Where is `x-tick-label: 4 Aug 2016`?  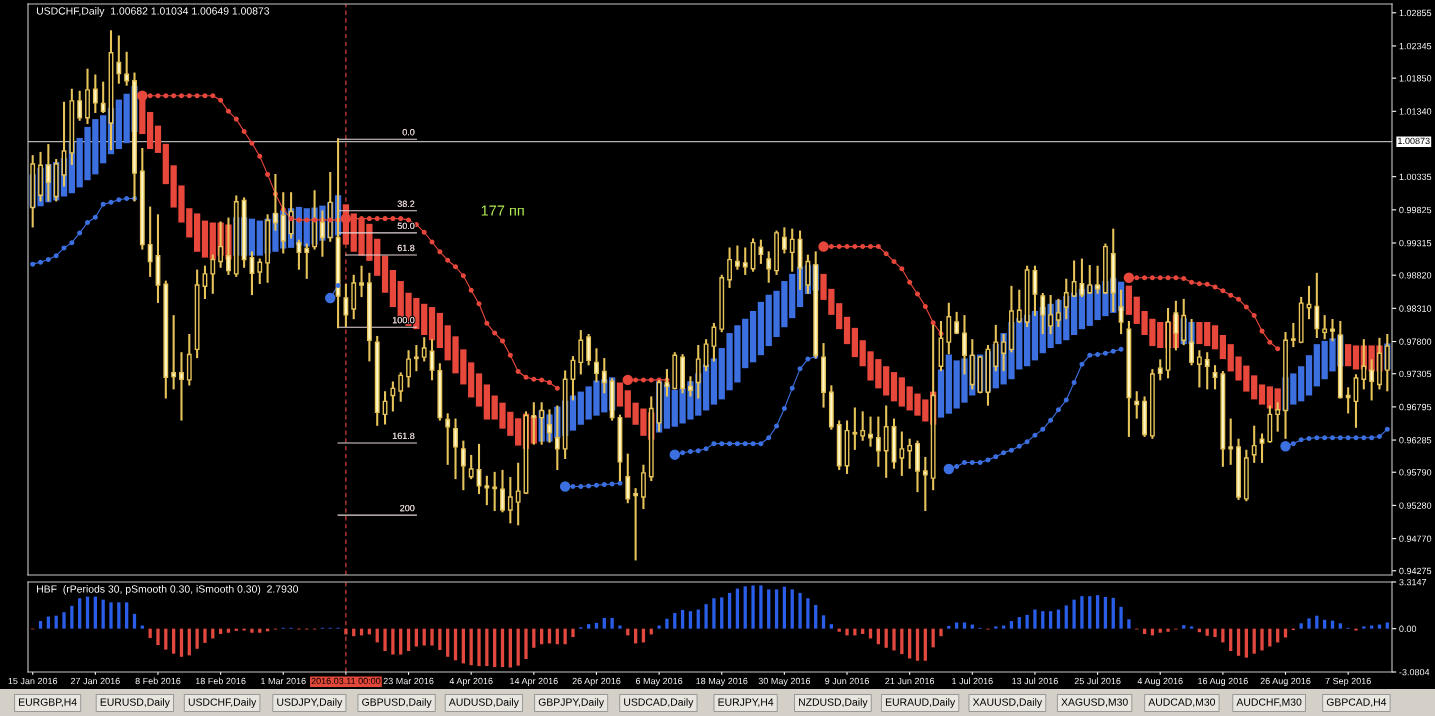
x-tick-label: 4 Aug 2016 is located at coordinates (1160, 681).